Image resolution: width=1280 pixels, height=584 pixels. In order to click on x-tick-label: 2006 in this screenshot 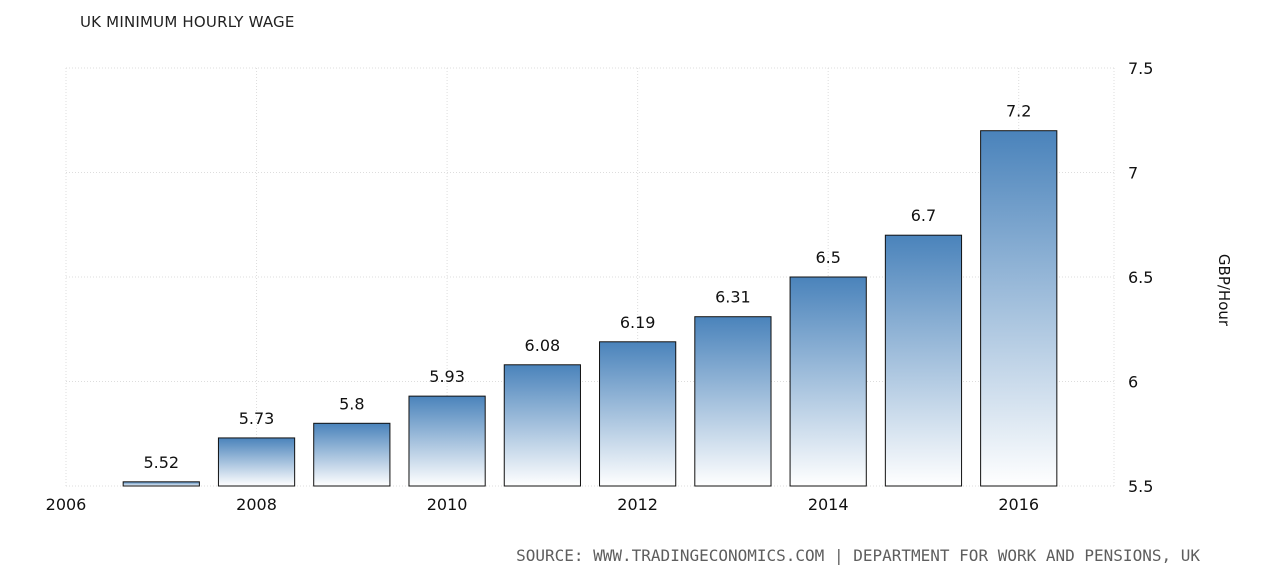, I will do `click(66, 504)`.